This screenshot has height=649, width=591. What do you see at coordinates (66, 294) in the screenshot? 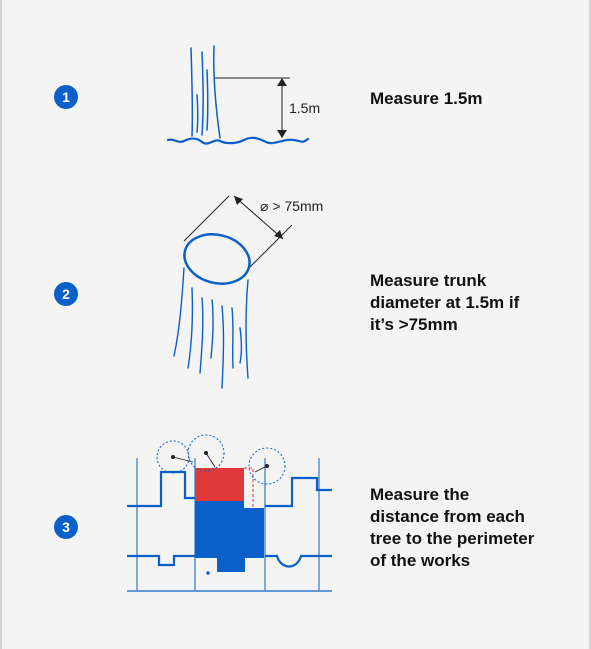
I see `step-2-number-badge: 2` at bounding box center [66, 294].